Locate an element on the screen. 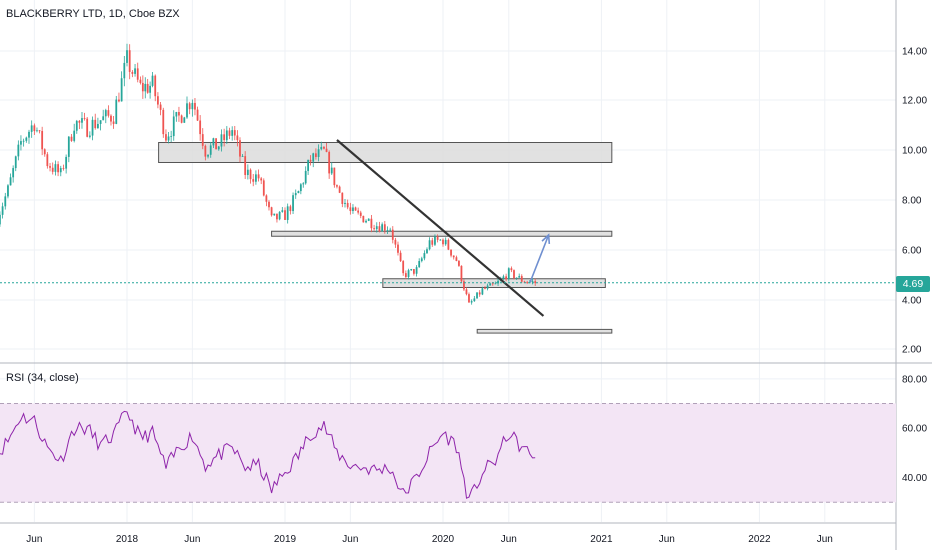 The width and height of the screenshot is (932, 555). rsi-tick-label-1: 60.00 is located at coordinates (914, 429).